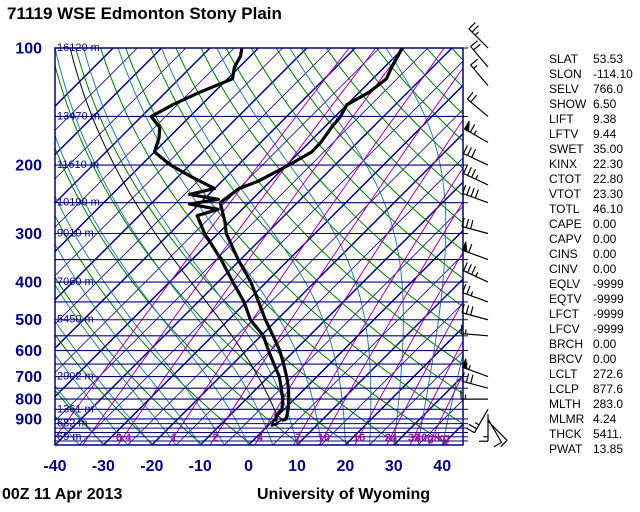 This screenshot has height=512, width=640. I want to click on stat-label: BRCH, so click(566, 344).